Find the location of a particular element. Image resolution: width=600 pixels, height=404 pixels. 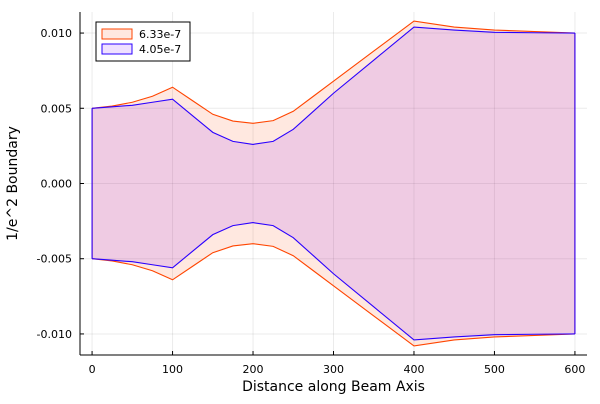

x-tick-label-5: 500 is located at coordinates (494, 369).